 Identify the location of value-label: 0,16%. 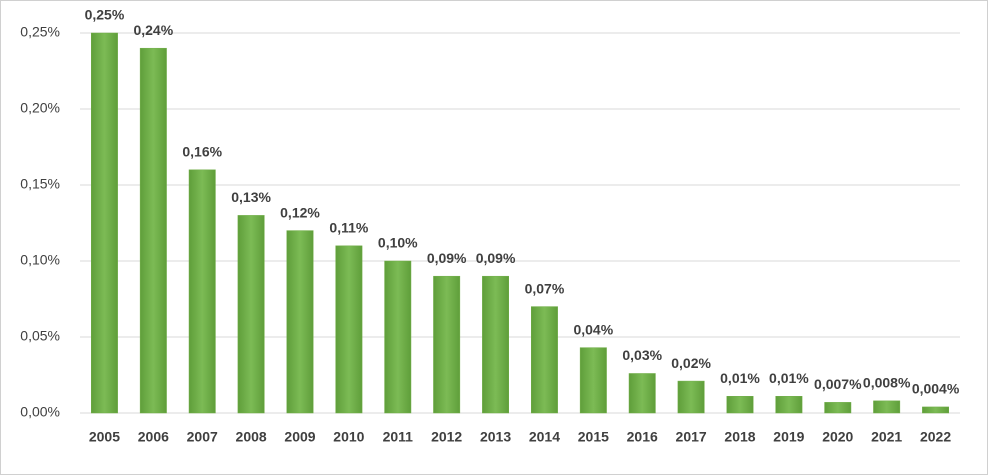
(202, 152).